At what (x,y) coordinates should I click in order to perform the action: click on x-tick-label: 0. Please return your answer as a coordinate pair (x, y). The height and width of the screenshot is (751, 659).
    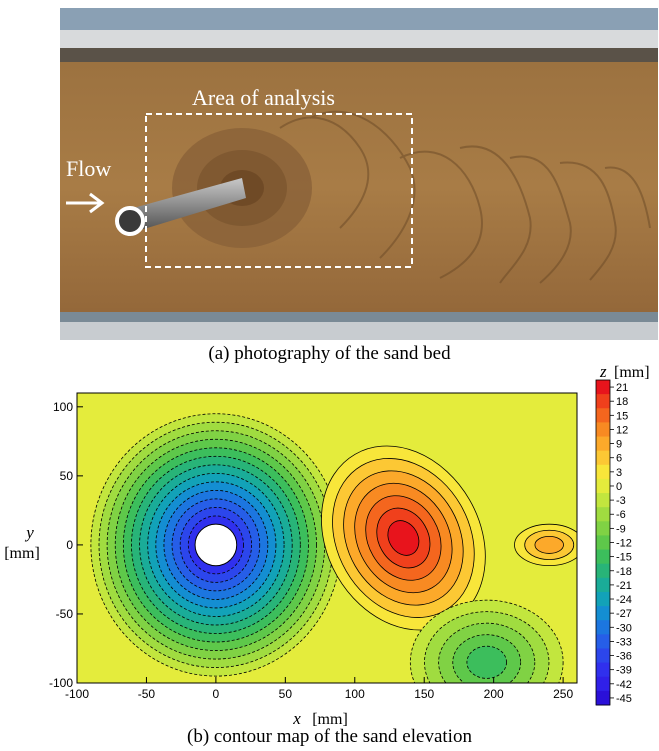
    Looking at the image, I should click on (216, 694).